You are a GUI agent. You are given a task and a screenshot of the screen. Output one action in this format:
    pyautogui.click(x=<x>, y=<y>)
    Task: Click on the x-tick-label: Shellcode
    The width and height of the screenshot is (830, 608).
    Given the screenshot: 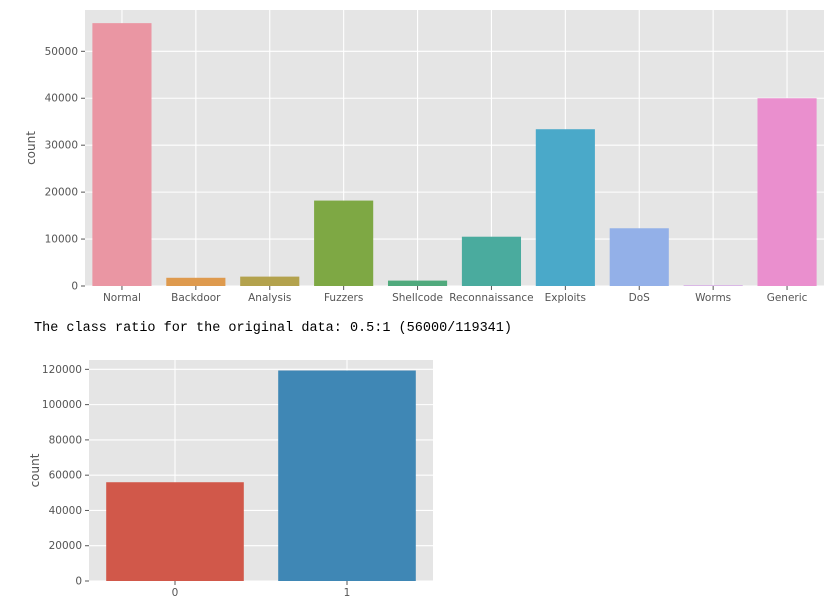 What is the action you would take?
    pyautogui.click(x=417, y=298)
    